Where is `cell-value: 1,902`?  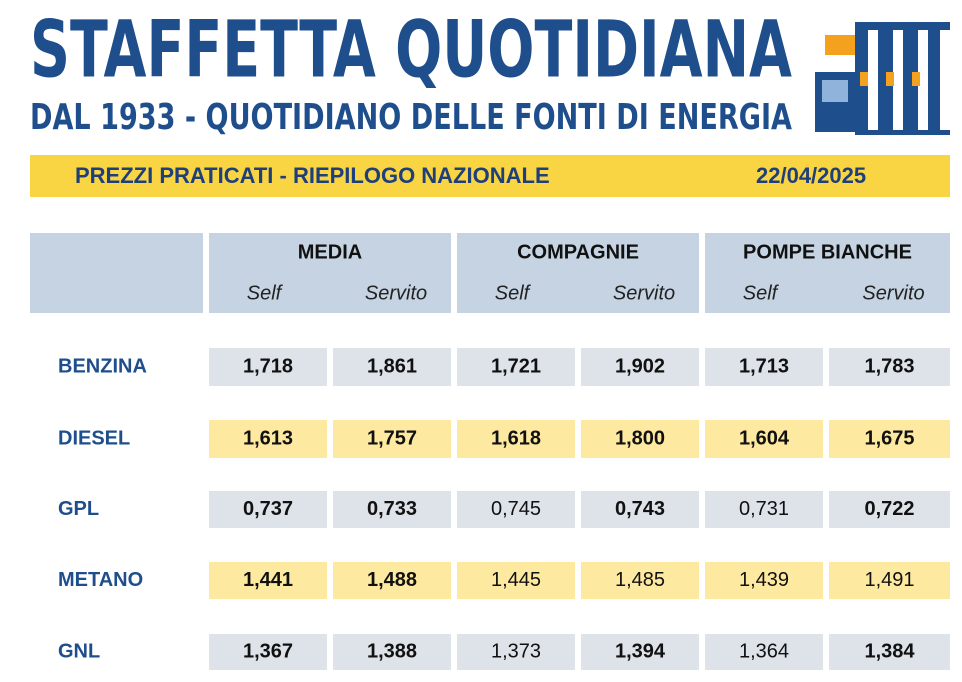 cell-value: 1,902 is located at coordinates (640, 366).